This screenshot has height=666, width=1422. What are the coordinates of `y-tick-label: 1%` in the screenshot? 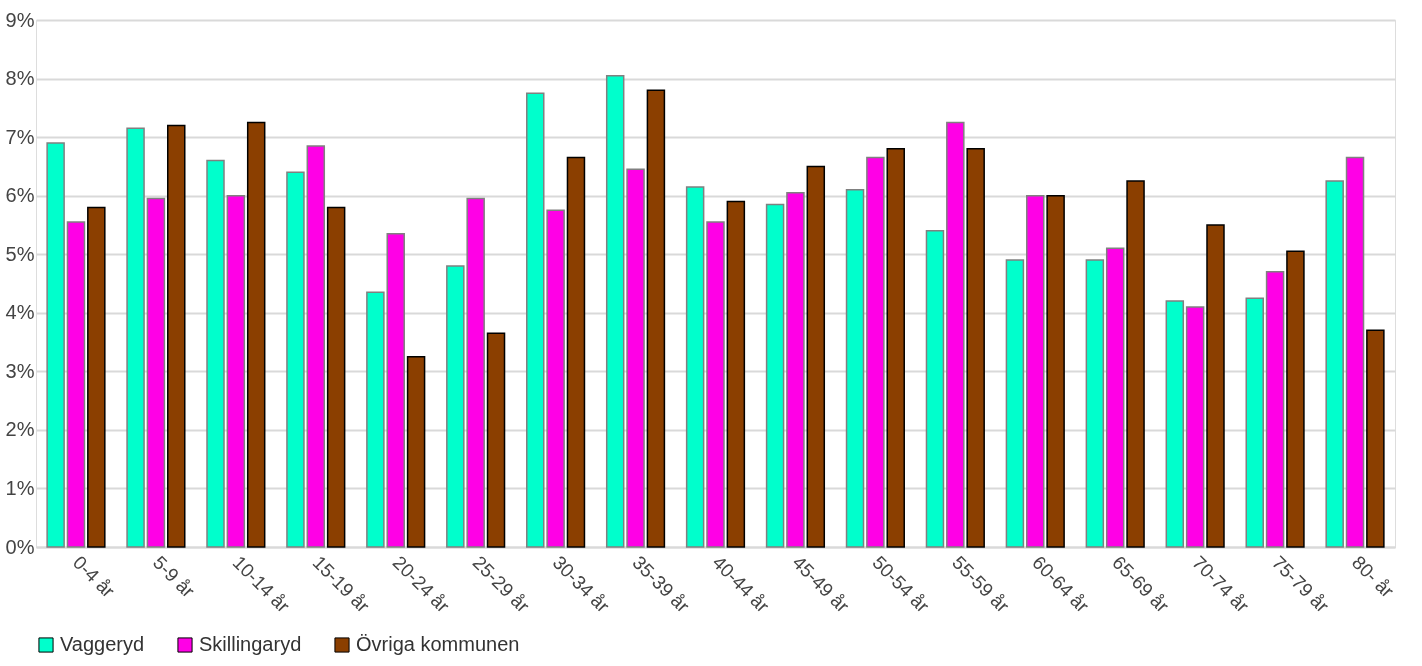 It's located at (20, 487).